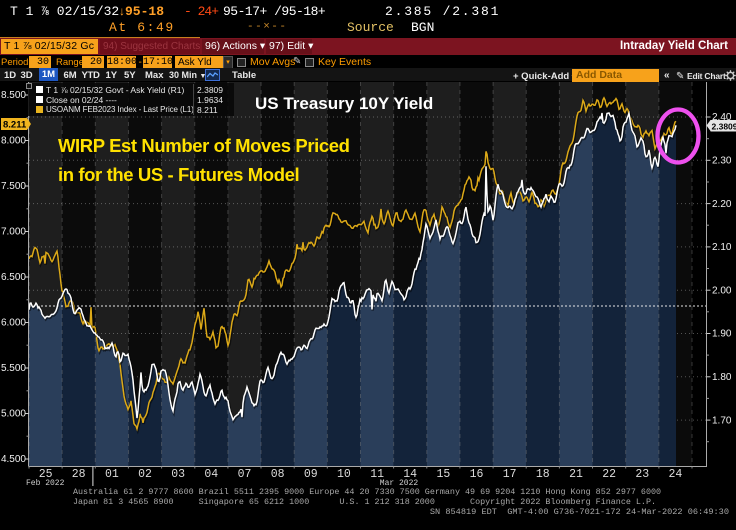 The width and height of the screenshot is (736, 530). I want to click on svg-text: 2.10, so click(722, 247).